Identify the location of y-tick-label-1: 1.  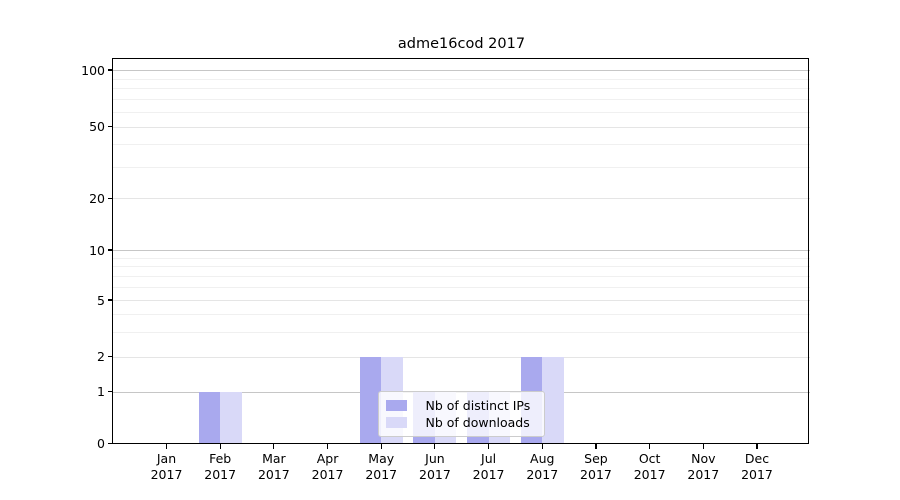
(101, 392).